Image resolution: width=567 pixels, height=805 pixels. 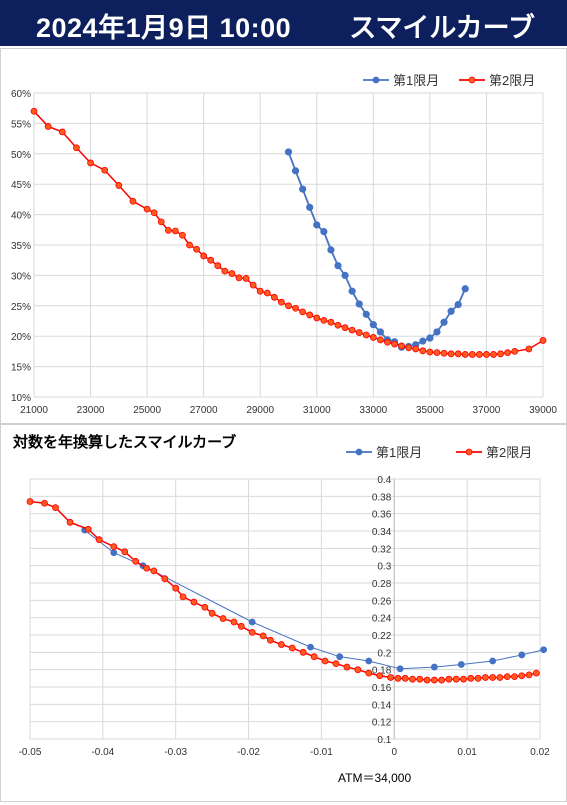 What do you see at coordinates (317, 410) in the screenshot?
I see `x-tick-label: 31000` at bounding box center [317, 410].